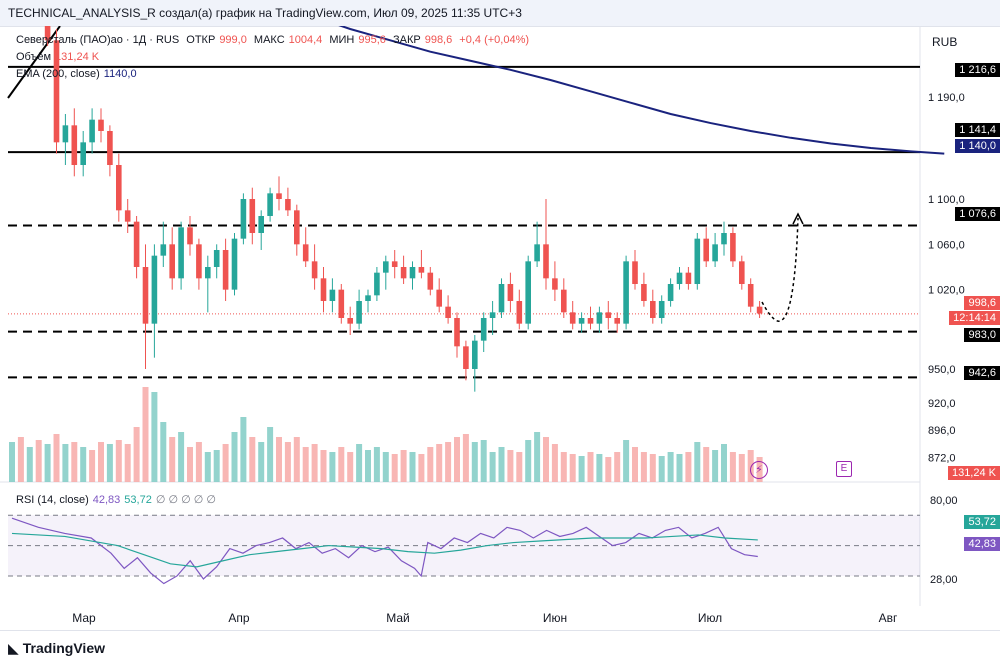 This screenshot has height=665, width=1000. Describe the element at coordinates (58, 74) in the screenshot. I see `ema-label: EMA (200, close)` at that location.